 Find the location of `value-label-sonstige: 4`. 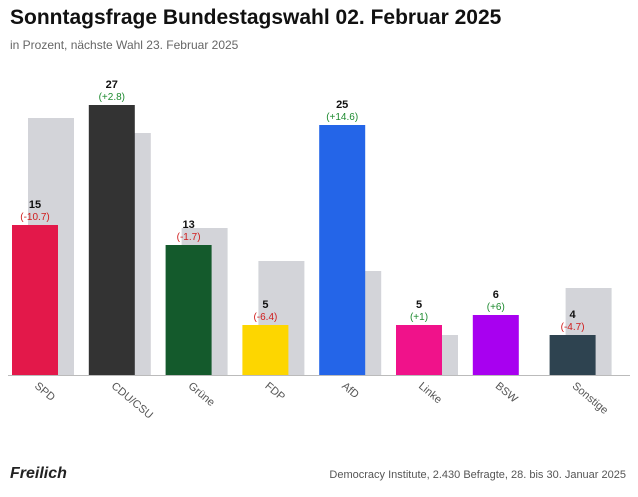

value-label-sonstige: 4 is located at coordinates (573, 315).